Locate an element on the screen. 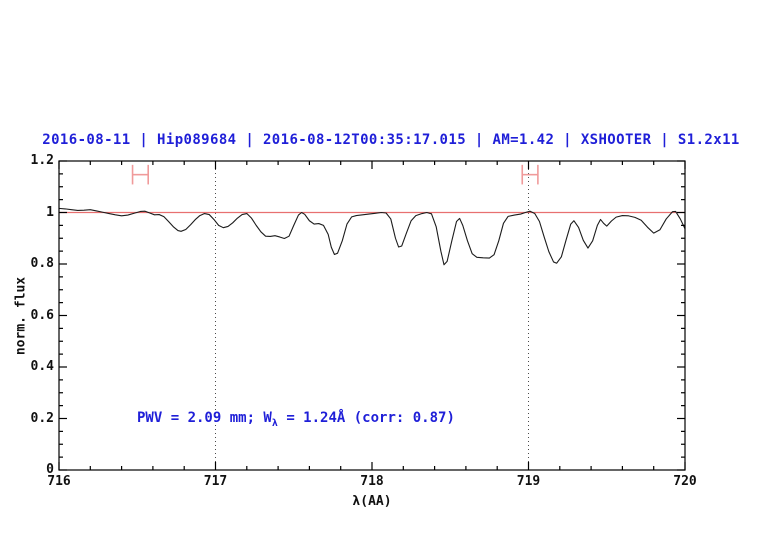  y-tick-label: 0.4 is located at coordinates (42, 366).